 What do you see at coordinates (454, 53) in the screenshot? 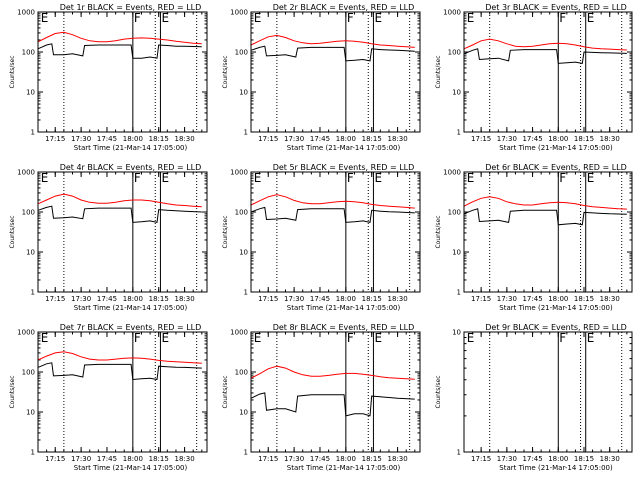
I see `panel-3-ytick-label: 100` at bounding box center [454, 53].